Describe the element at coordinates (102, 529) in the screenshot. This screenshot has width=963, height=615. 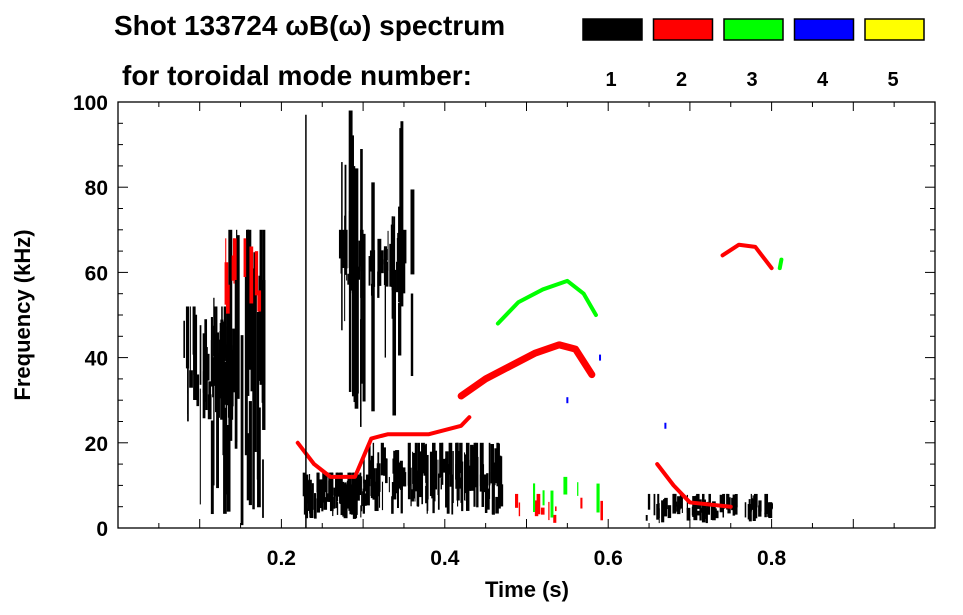
I see `y-tick-label: 0` at that location.